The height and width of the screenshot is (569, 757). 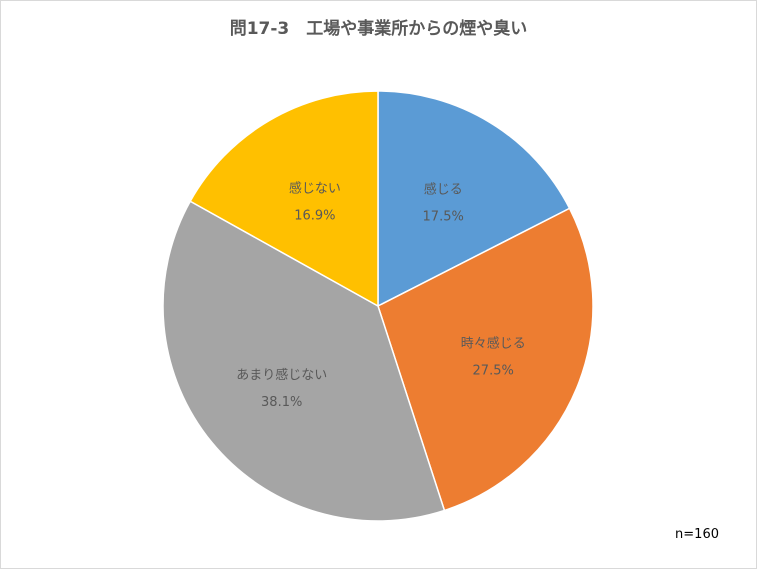 I want to click on slice-category-label: あまり感じない, so click(x=281, y=375).